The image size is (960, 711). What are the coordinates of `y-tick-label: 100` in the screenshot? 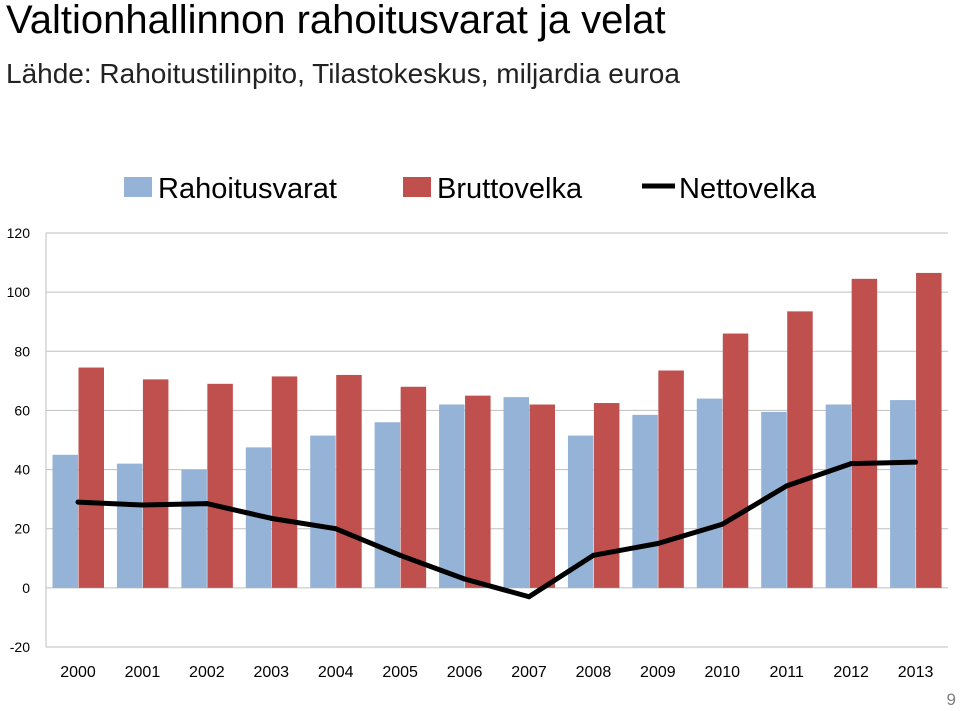 It's located at (19, 292).